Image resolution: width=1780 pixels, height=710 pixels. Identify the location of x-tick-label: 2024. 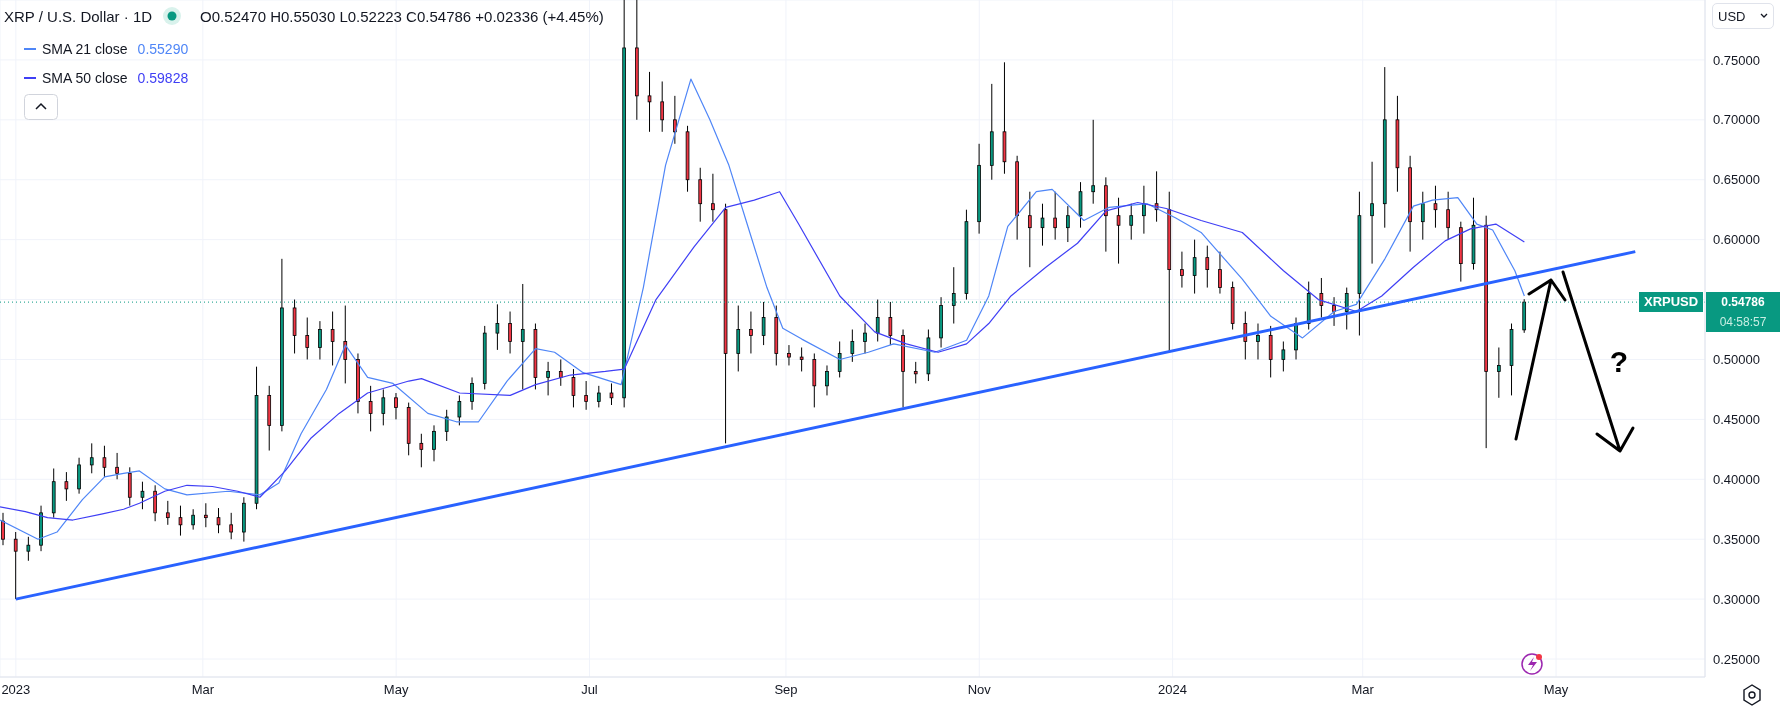
(1173, 690).